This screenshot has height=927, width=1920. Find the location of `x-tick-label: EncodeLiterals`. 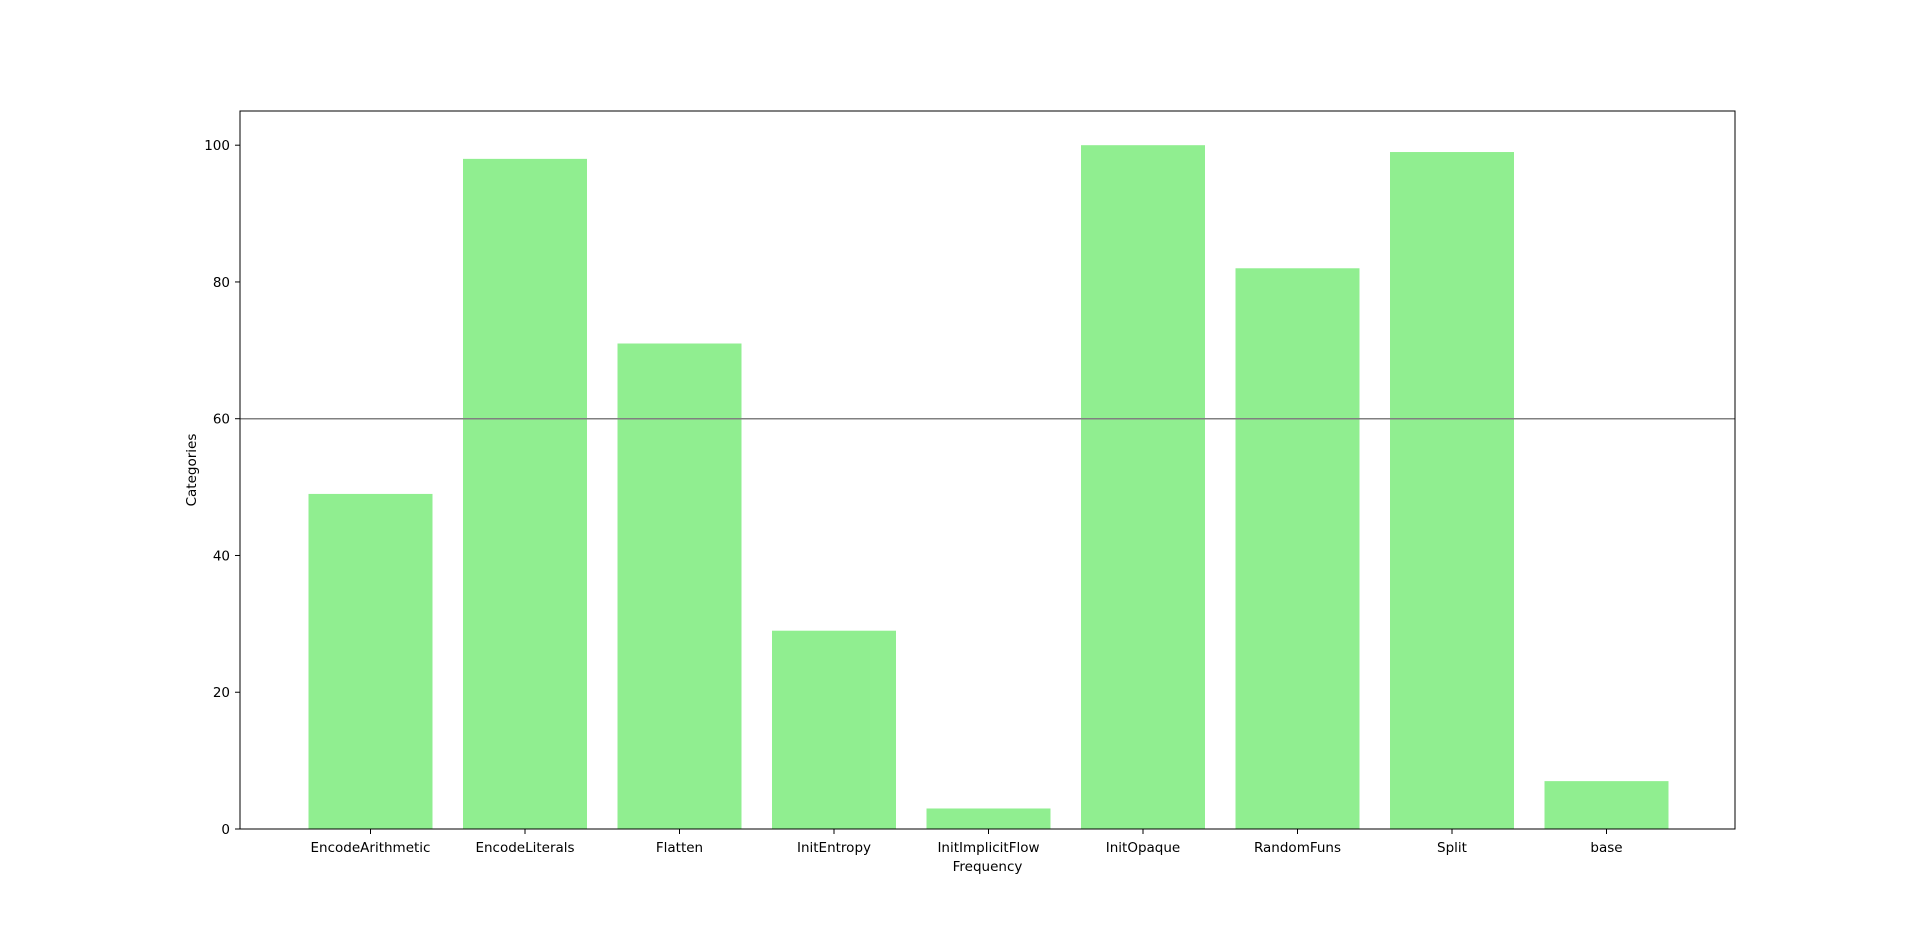

x-tick-label: EncodeLiterals is located at coordinates (524, 848).